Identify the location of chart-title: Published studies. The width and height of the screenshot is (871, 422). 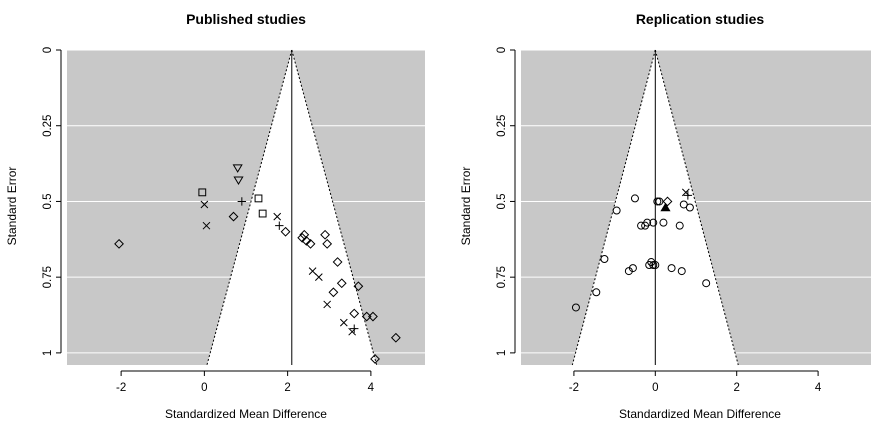
(246, 19).